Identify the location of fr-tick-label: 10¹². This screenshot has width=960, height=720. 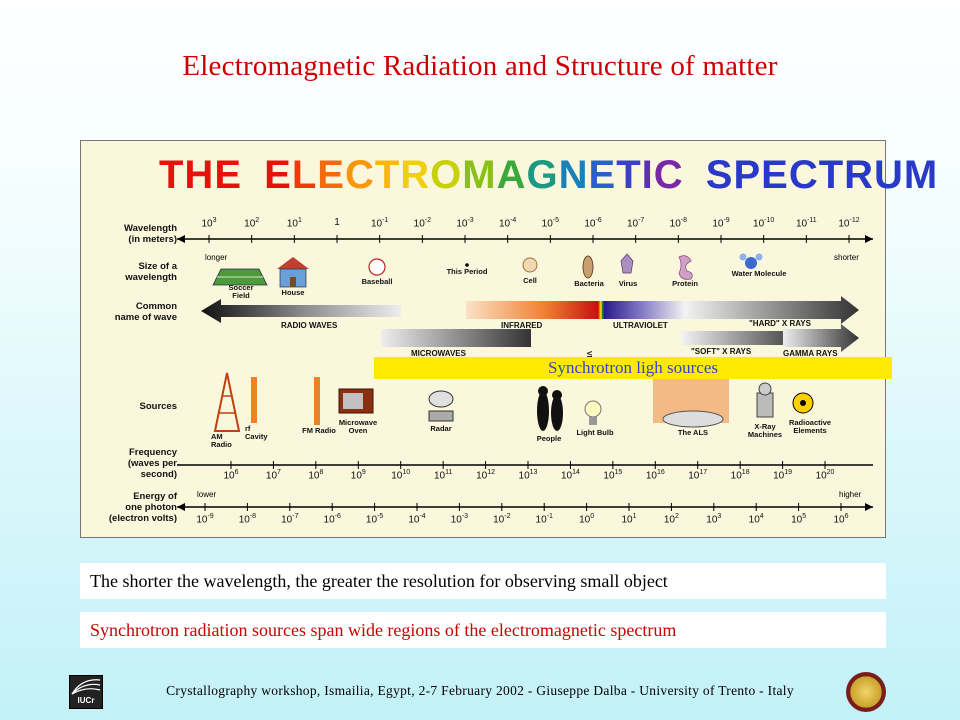
(486, 475).